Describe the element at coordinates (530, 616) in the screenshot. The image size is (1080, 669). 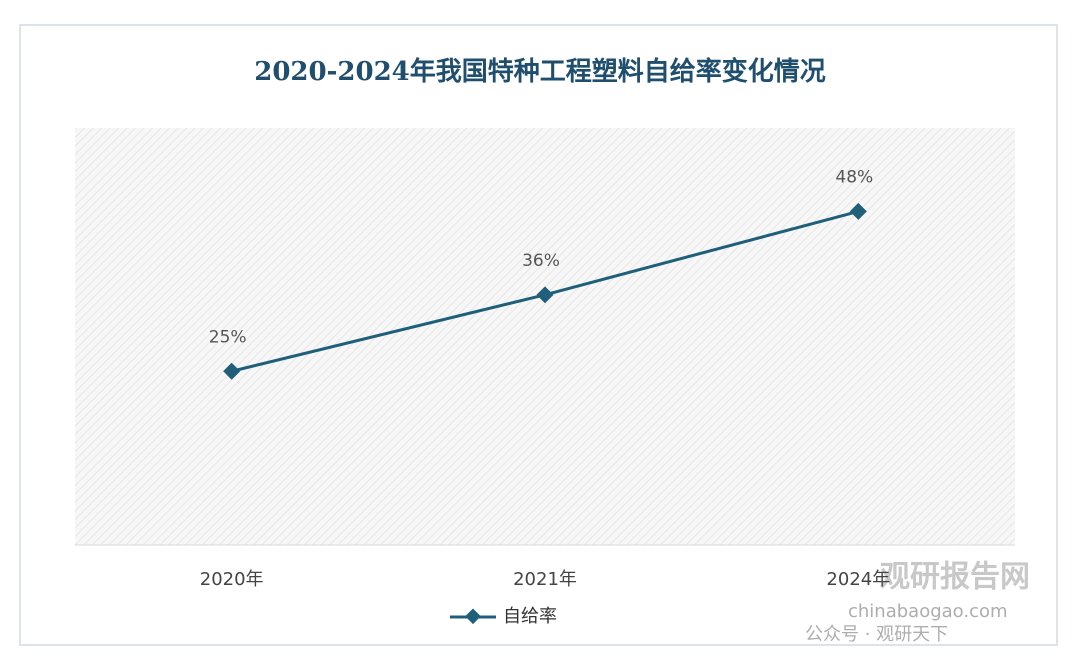
I see `legend-label: 自给率` at that location.